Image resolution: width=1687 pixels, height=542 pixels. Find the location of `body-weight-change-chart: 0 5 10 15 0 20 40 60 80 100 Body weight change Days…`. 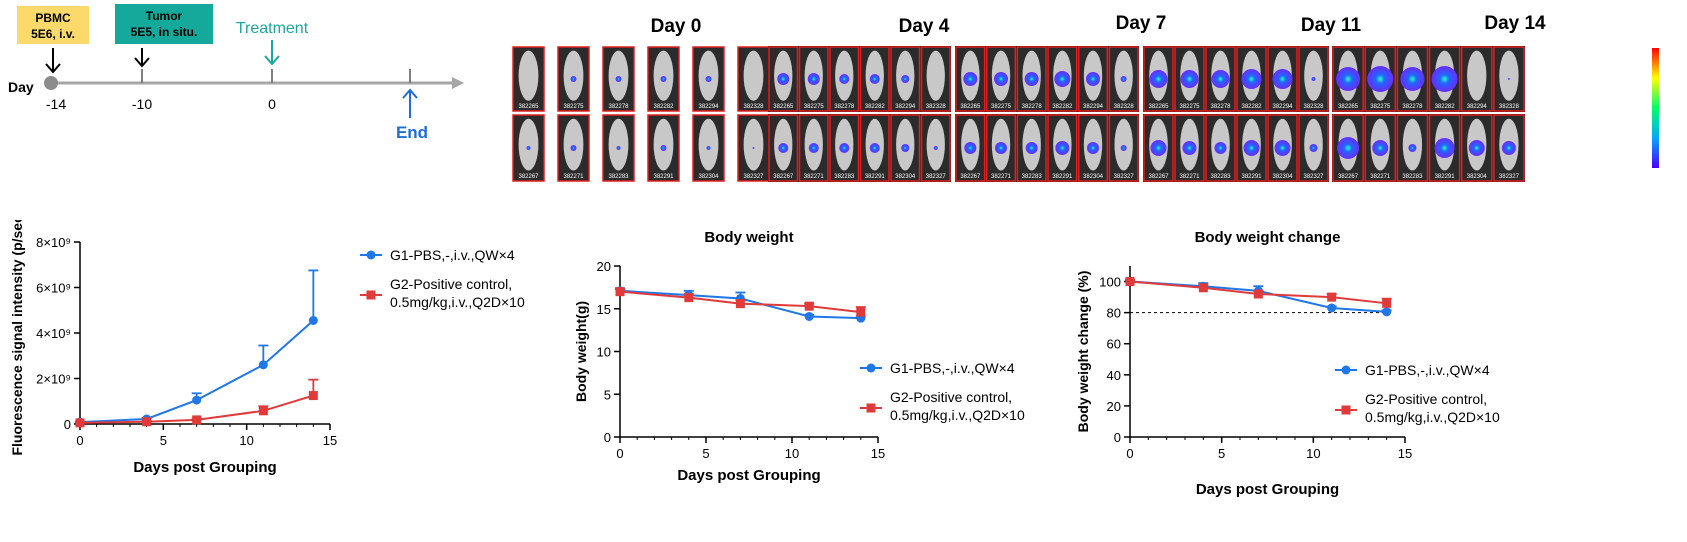

body-weight-change-chart: 0 5 10 15 0 20 40 60 80 100 Body weight change Days… is located at coordinates (1287, 363).